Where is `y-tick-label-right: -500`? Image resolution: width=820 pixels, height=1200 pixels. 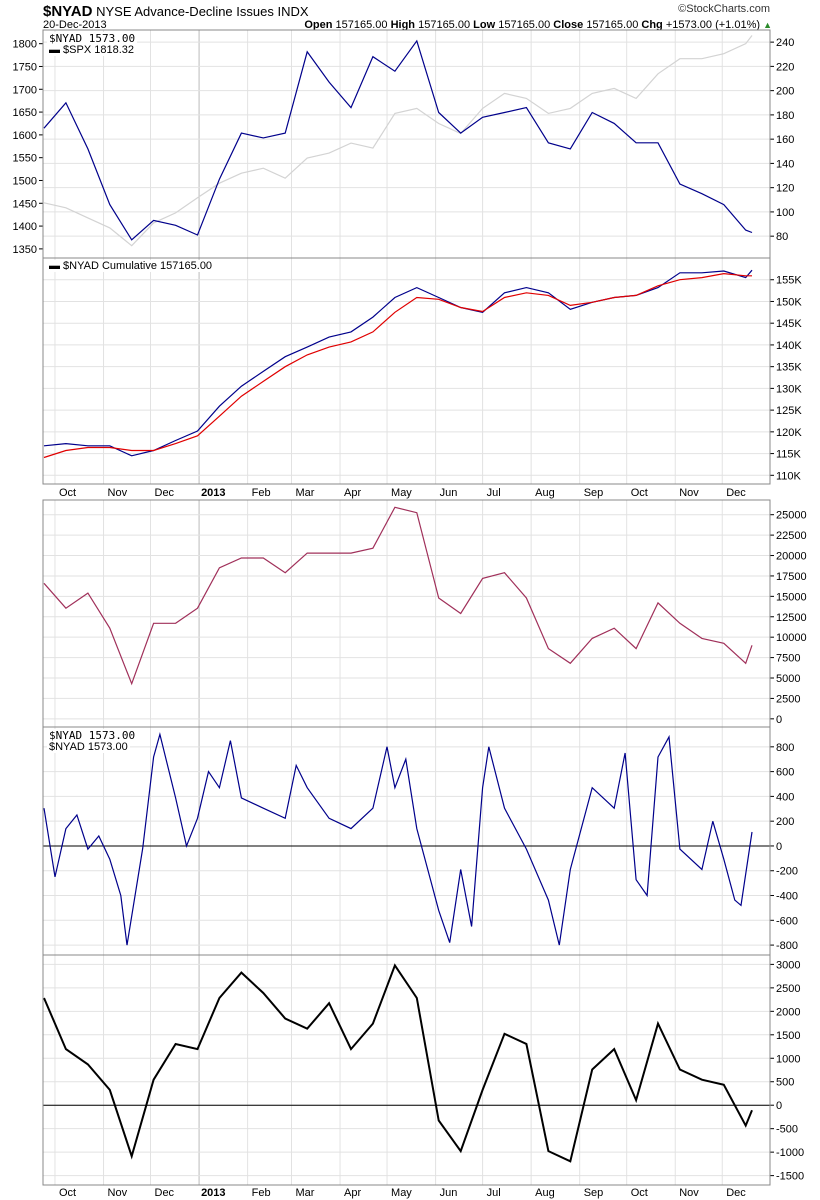
y-tick-label-right: -500 is located at coordinates (787, 1130).